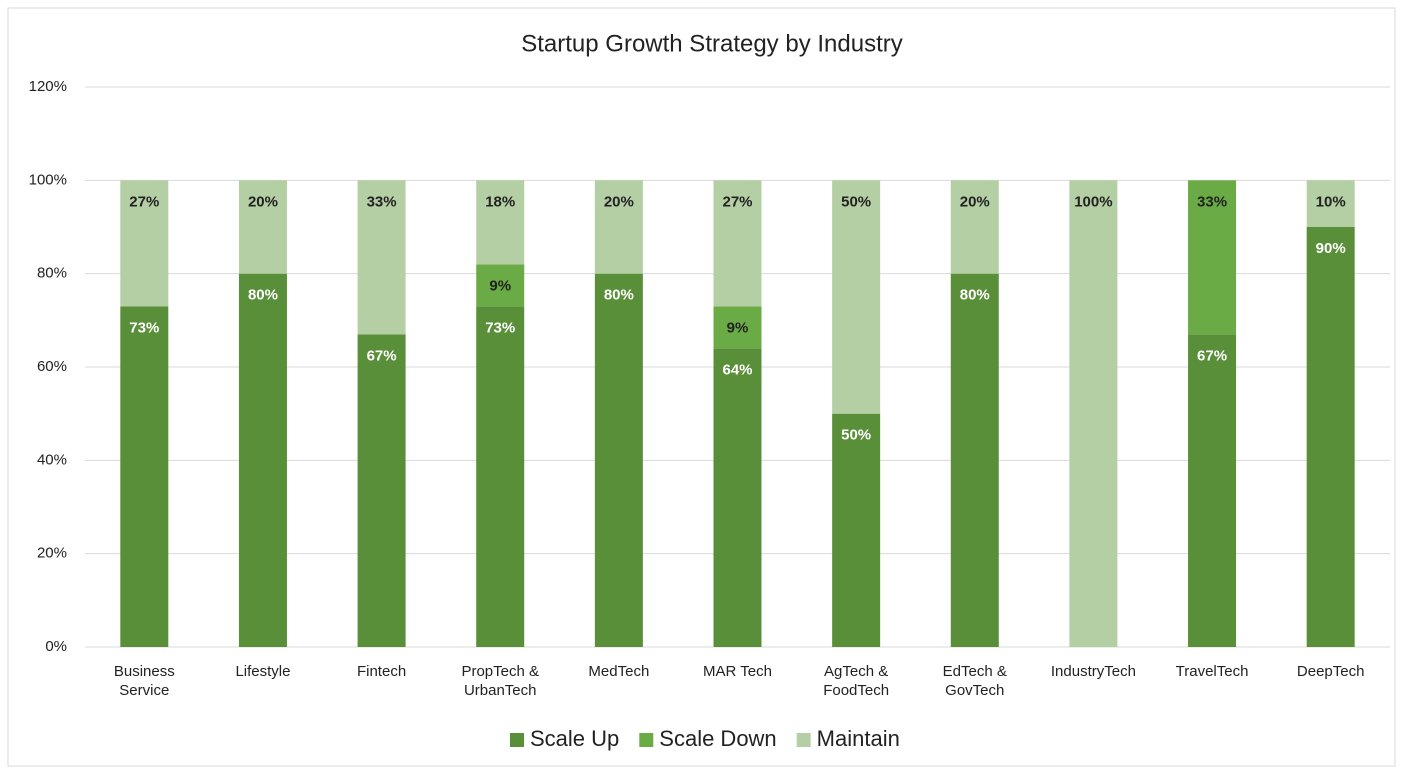 The image size is (1403, 771). I want to click on x-tick-label: PropTech & UrbanTech, so click(500, 681).